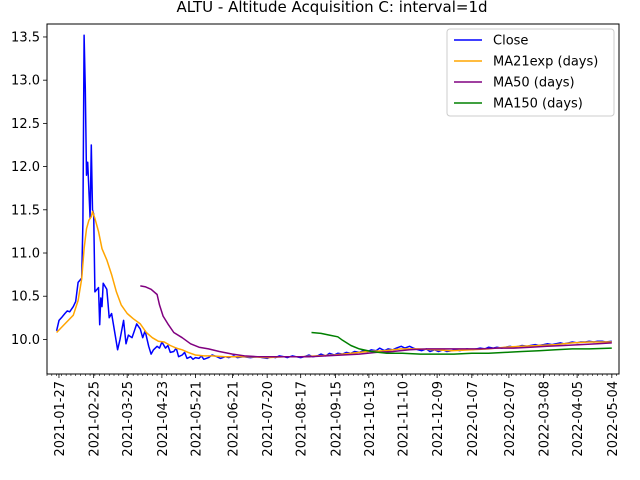 This screenshot has height=480, width=640. I want to click on y-tick-label: 12.0, so click(25, 167).